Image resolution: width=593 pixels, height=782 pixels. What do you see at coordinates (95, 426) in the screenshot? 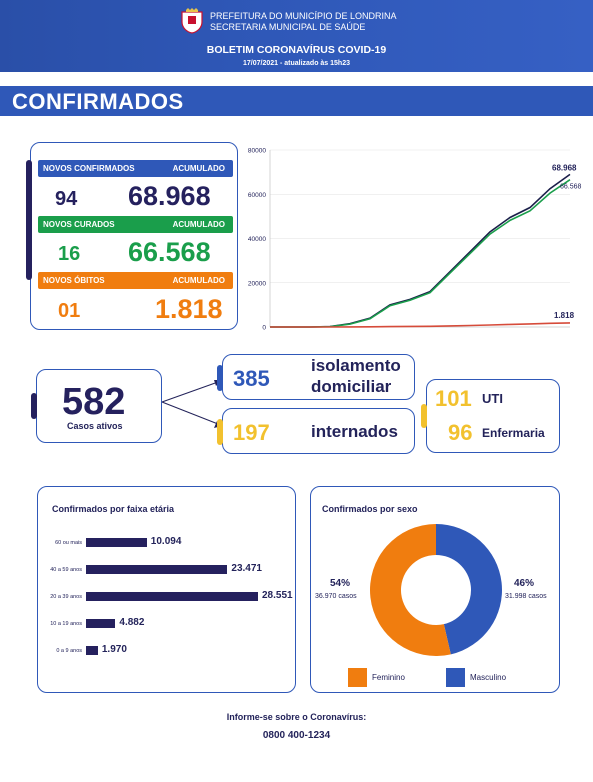
I see `active-total-label: Casos ativos` at bounding box center [95, 426].